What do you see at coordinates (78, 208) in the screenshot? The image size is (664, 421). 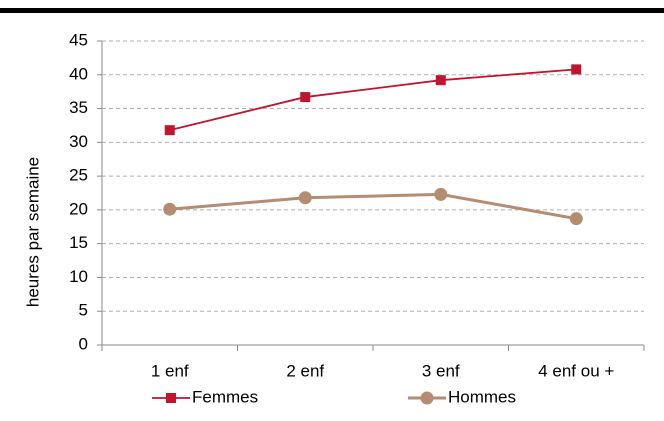 I see `y-tick-label: 20` at bounding box center [78, 208].